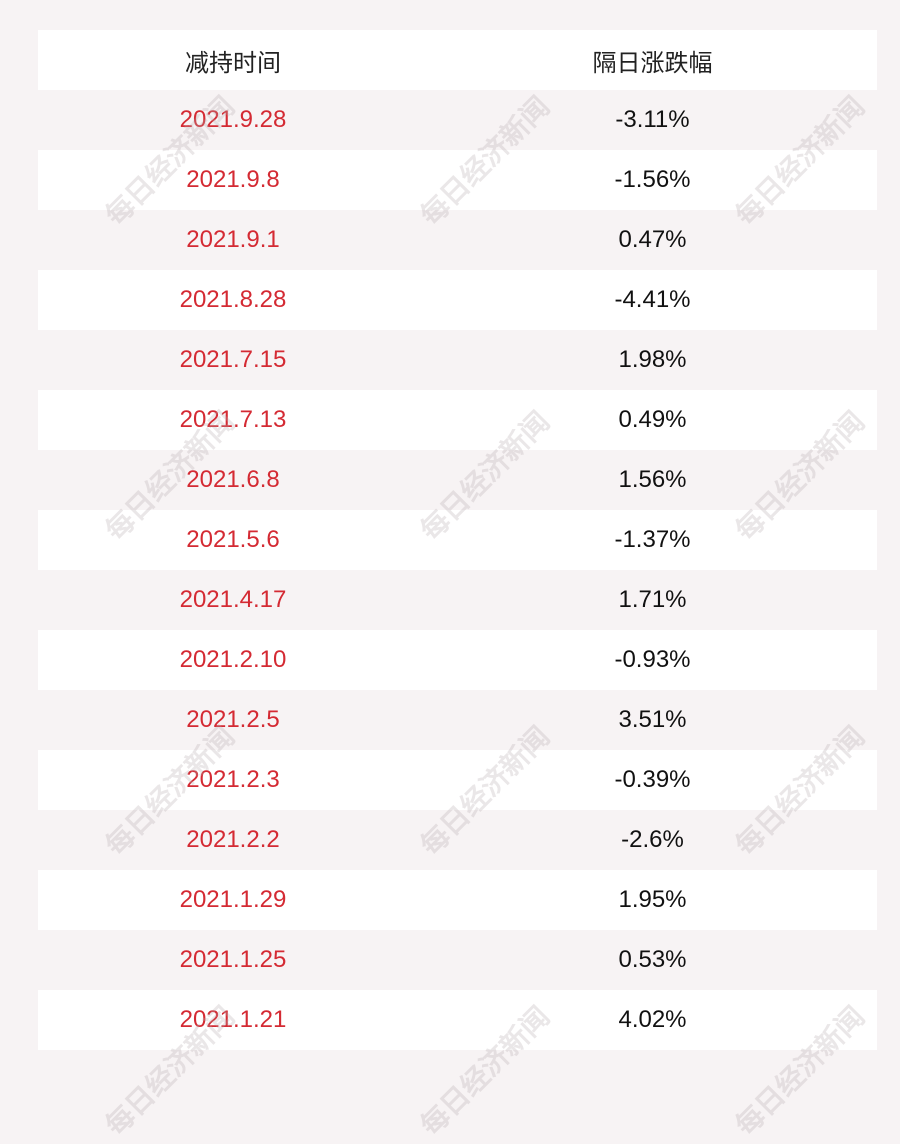 The width and height of the screenshot is (900, 1144). What do you see at coordinates (457, 120) in the screenshot?
I see `table-row: 2021.9.28 -3.11%` at bounding box center [457, 120].